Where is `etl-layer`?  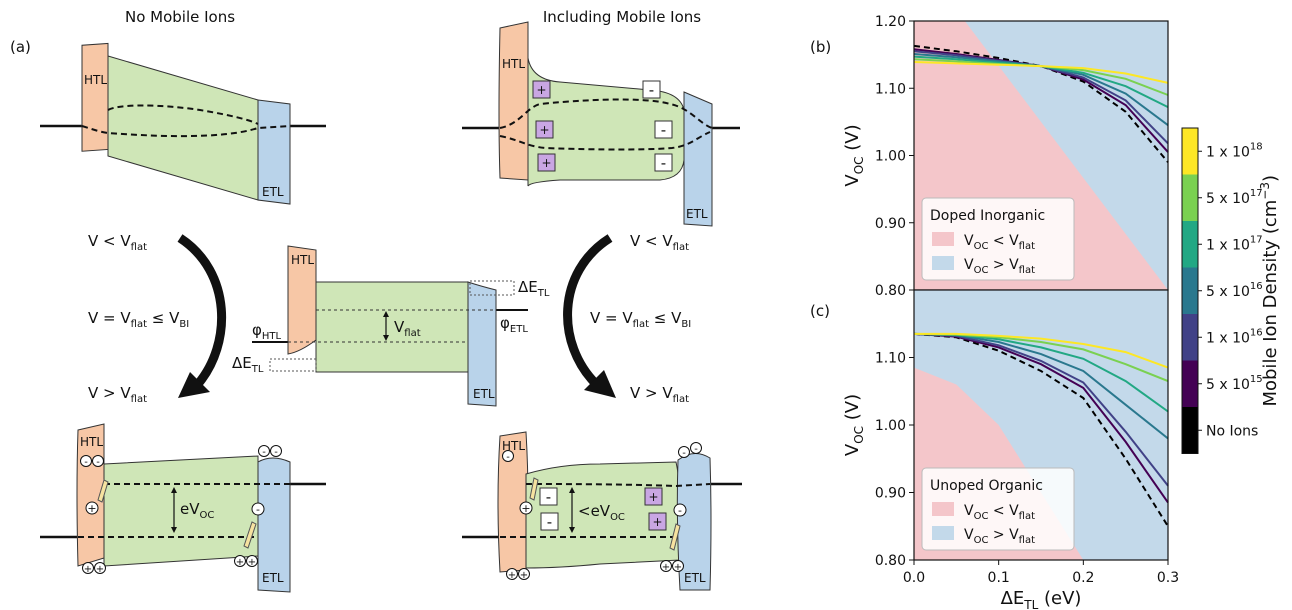 etl-layer is located at coordinates (482, 344).